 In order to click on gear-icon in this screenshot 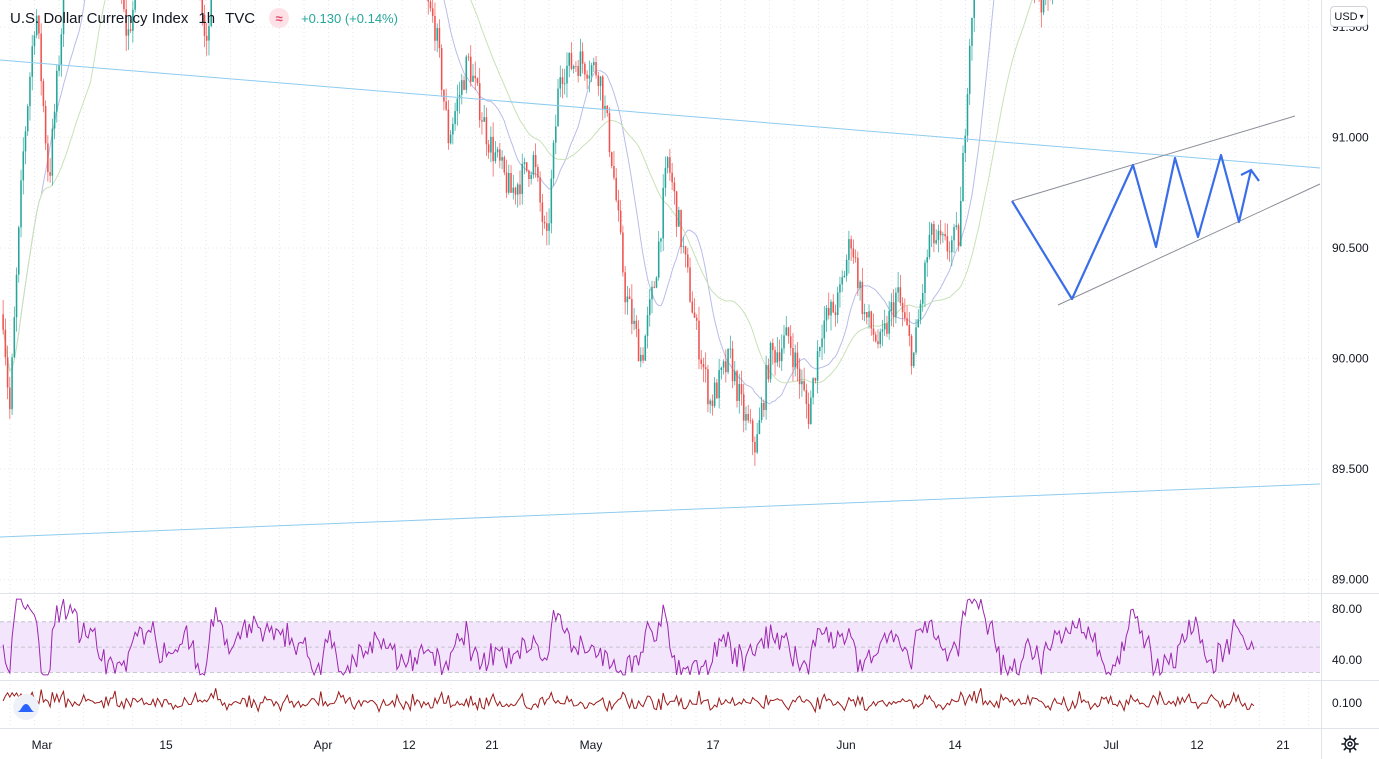, I will do `click(1350, 744)`.